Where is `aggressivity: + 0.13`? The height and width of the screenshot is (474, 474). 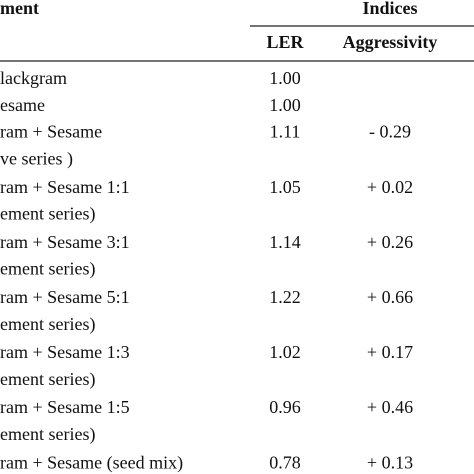 aggressivity: + 0.13 is located at coordinates (390, 462).